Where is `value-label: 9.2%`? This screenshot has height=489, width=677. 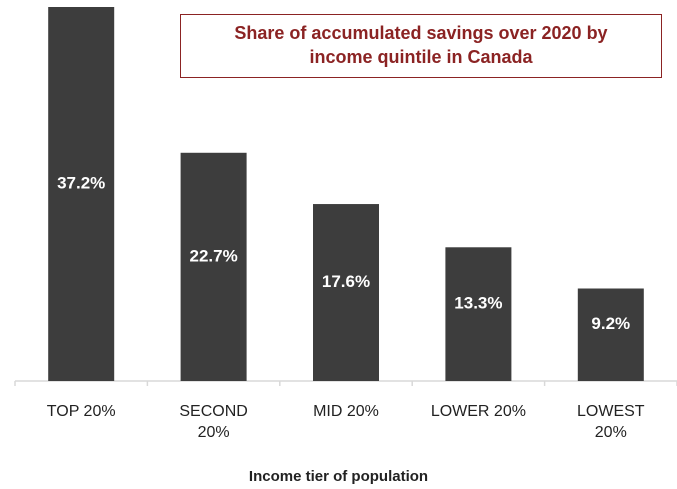
value-label: 9.2% is located at coordinates (610, 323).